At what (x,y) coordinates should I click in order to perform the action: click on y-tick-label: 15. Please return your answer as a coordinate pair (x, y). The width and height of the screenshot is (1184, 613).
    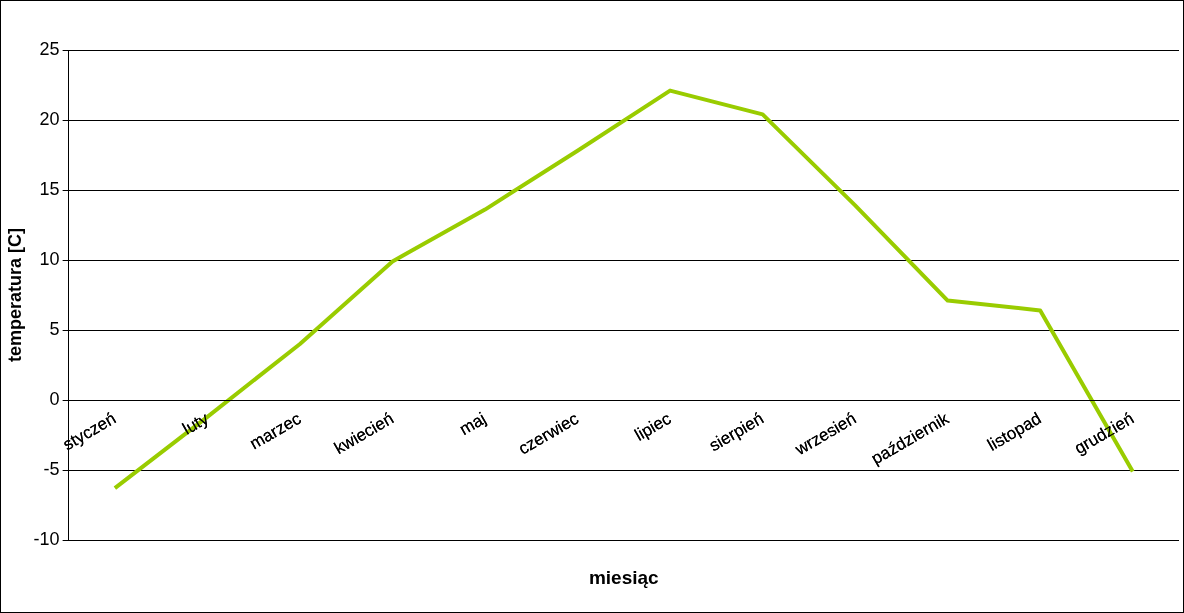
    Looking at the image, I should click on (49, 188).